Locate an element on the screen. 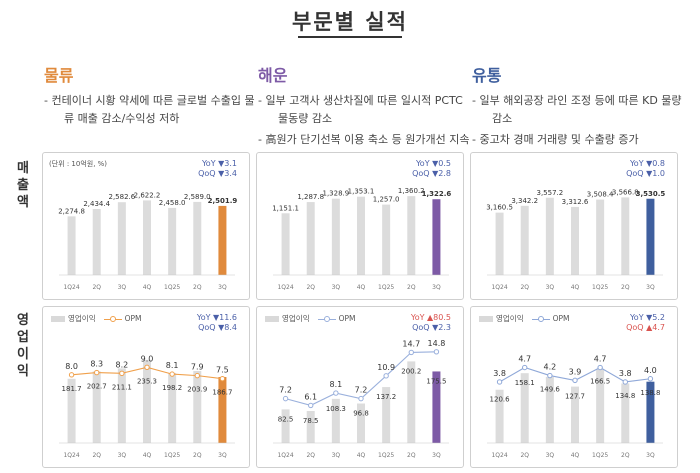 This screenshot has width=700, height=473. data-label: 7.2 is located at coordinates (285, 390).